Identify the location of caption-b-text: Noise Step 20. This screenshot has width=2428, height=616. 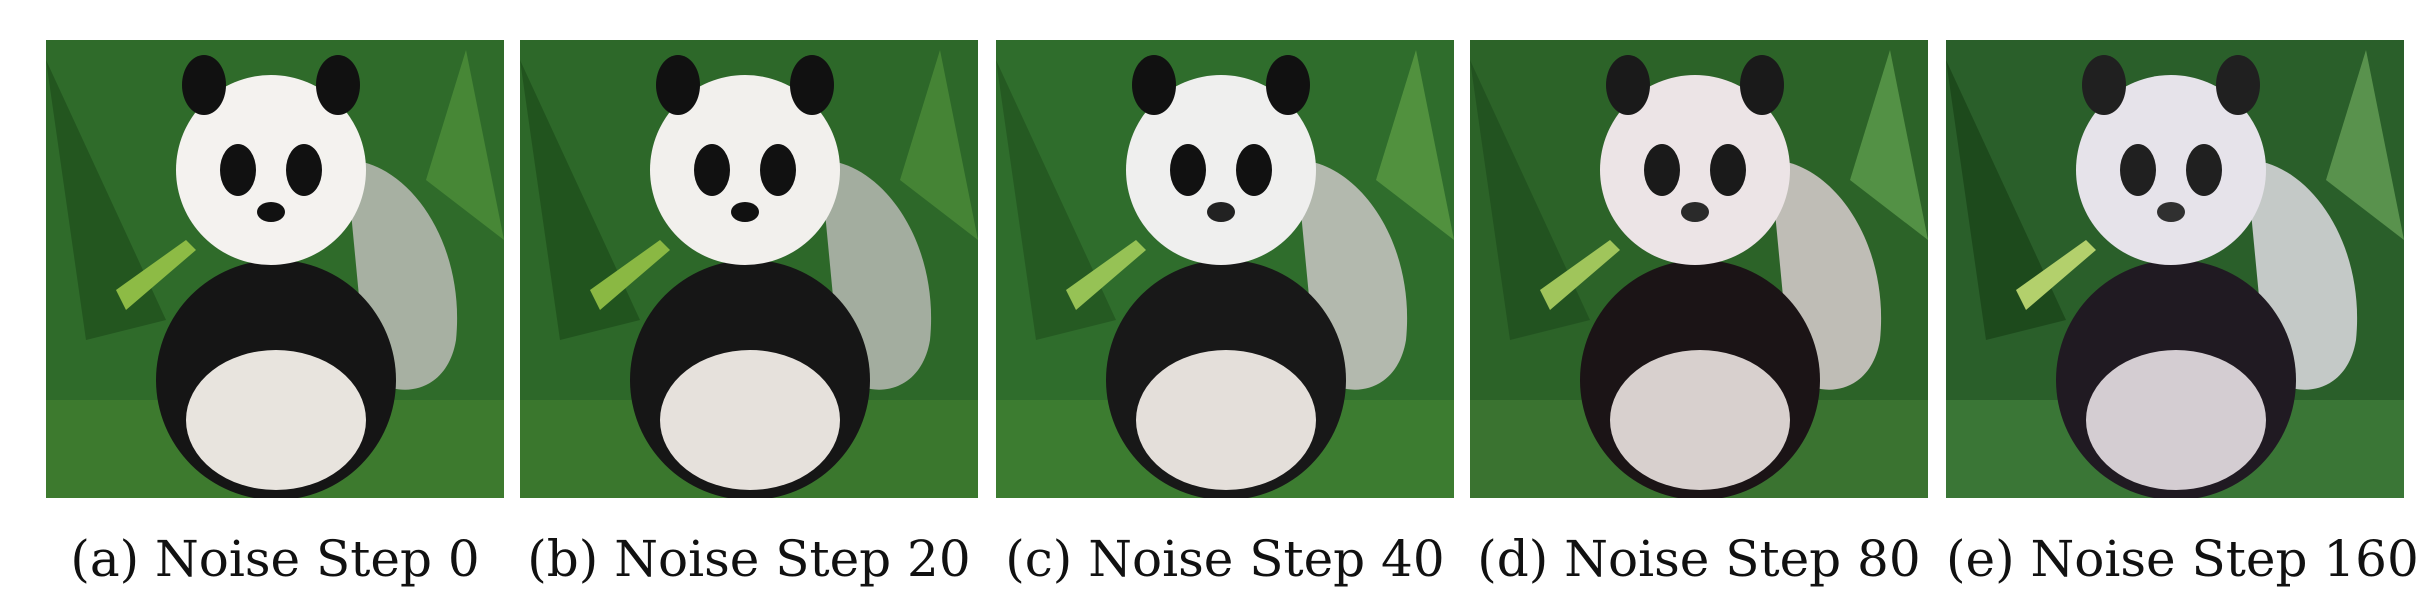
(792, 559).